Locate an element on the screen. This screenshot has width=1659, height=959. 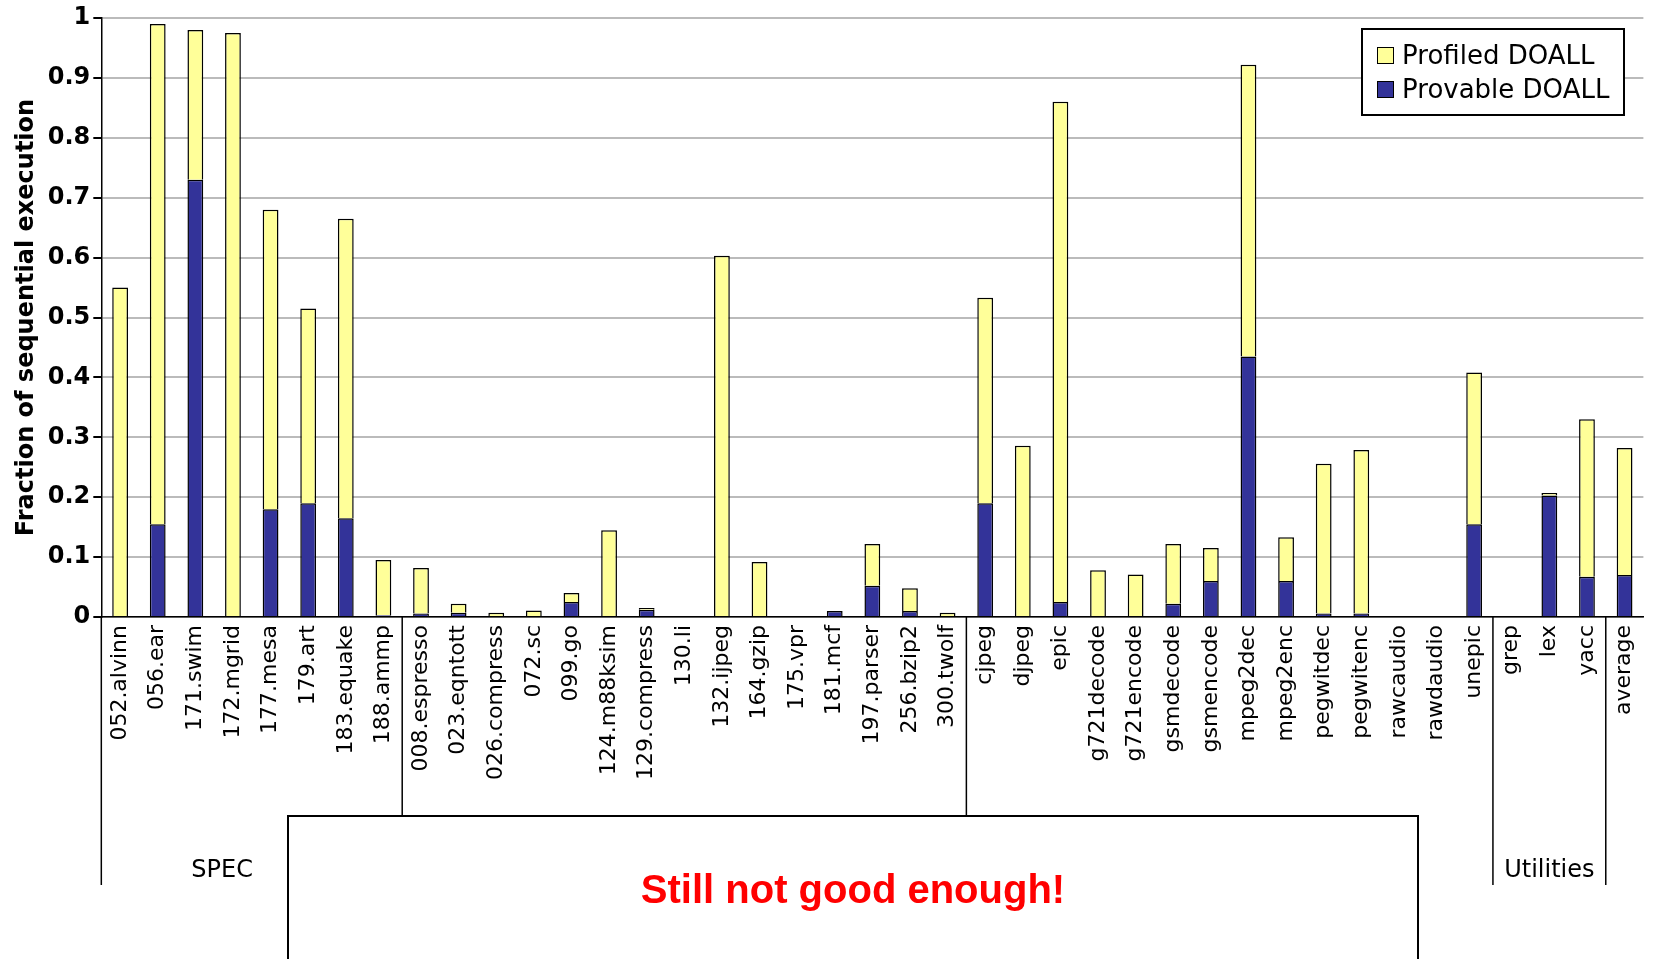
text: SPEC is located at coordinates (222, 869).